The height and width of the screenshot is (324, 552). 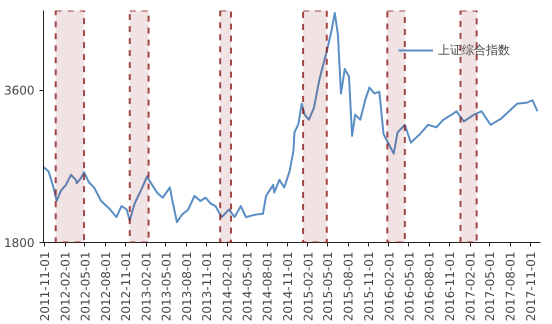 What do you see at coordinates (65, 286) in the screenshot?
I see `x-tick-label: 2012-02-01` at bounding box center [65, 286].